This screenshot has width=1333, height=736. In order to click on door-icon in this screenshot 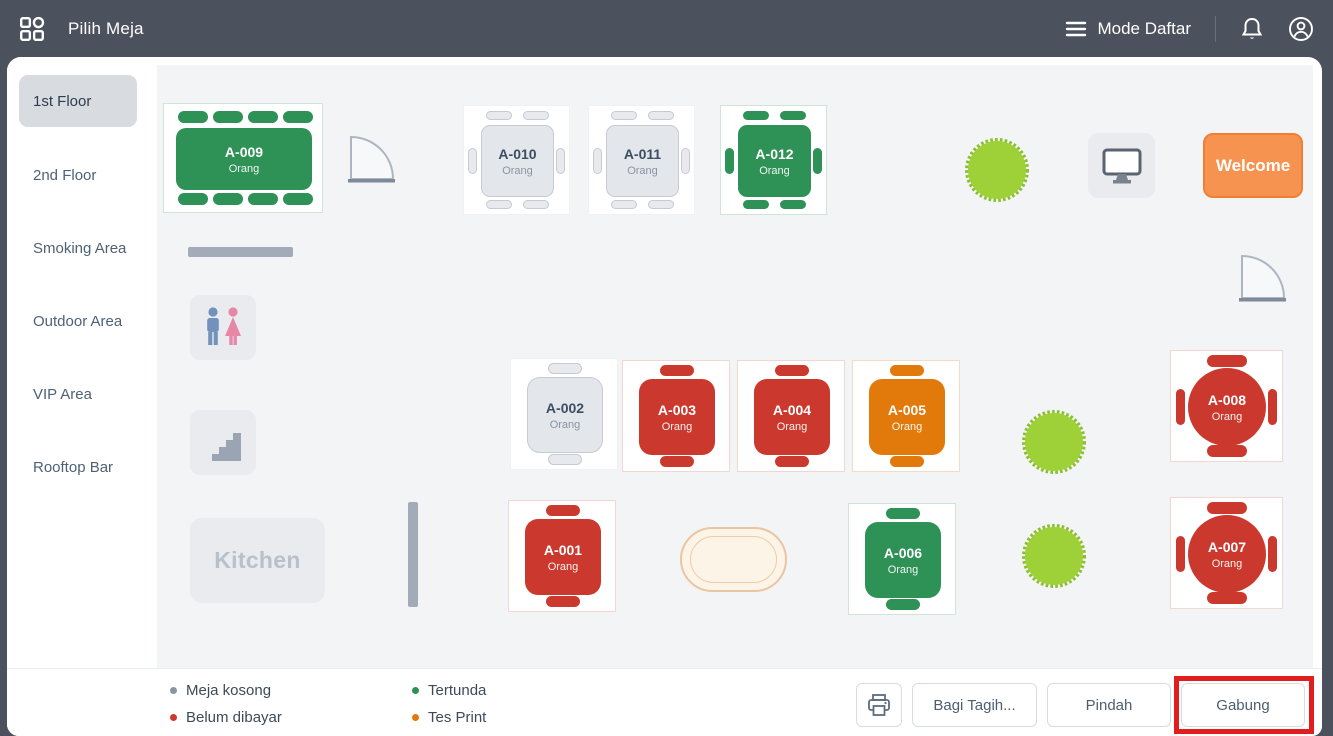, I will do `click(1262, 281)`.